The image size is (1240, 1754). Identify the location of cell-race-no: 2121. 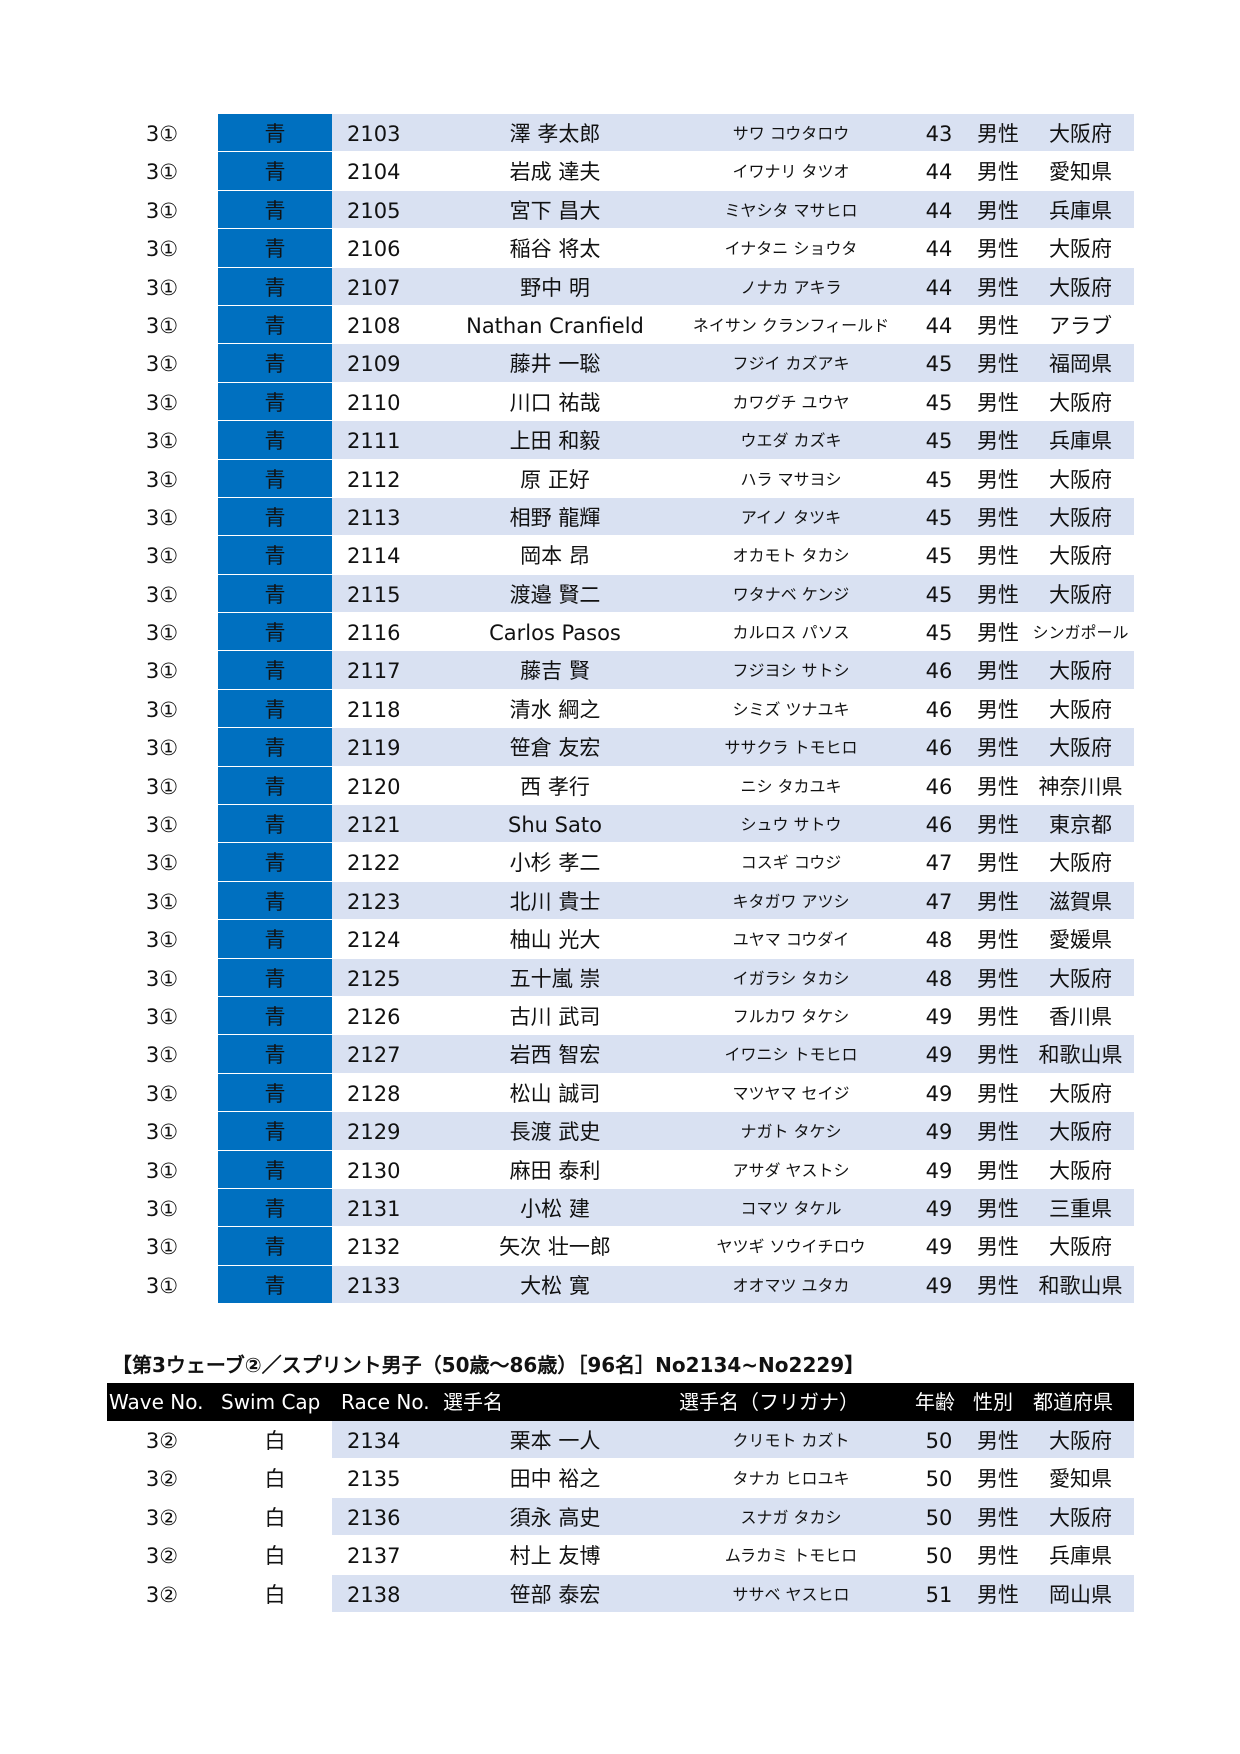
(374, 825).